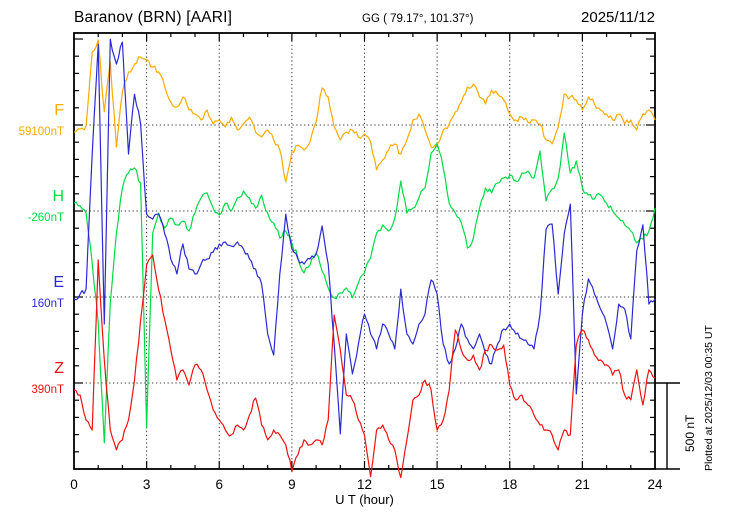 The height and width of the screenshot is (520, 730). Describe the element at coordinates (45, 218) in the screenshot. I see `component-baseline-value-H: -260nT` at that location.